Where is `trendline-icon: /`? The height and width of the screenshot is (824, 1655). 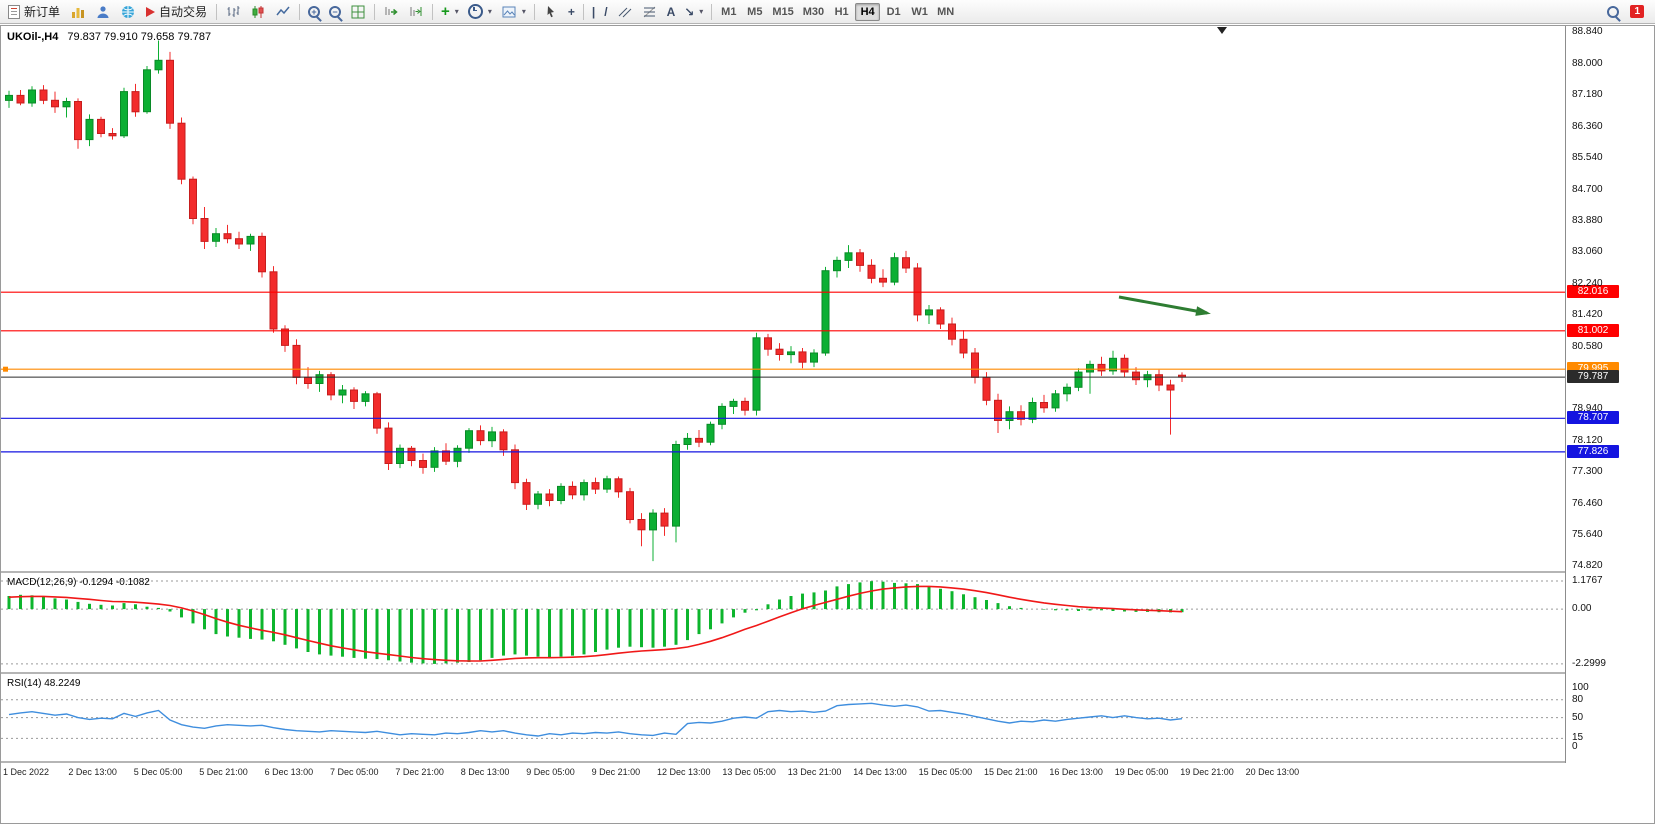
trendline-icon: / is located at coordinates (606, 11).